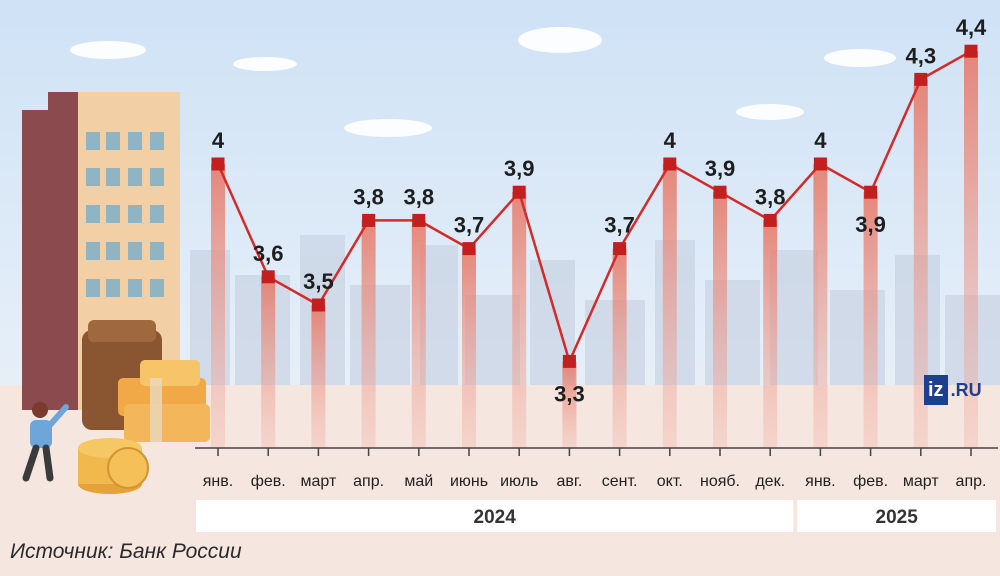  What do you see at coordinates (268, 481) in the screenshot?
I see `x-tick-label-2: фев.` at bounding box center [268, 481].